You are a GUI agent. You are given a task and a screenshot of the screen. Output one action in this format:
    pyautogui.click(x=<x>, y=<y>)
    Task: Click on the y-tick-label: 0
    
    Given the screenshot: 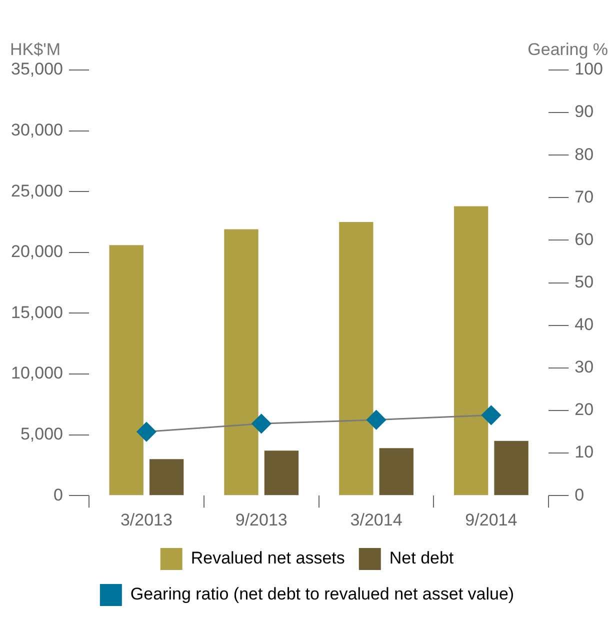 What is the action you would take?
    pyautogui.click(x=58, y=494)
    